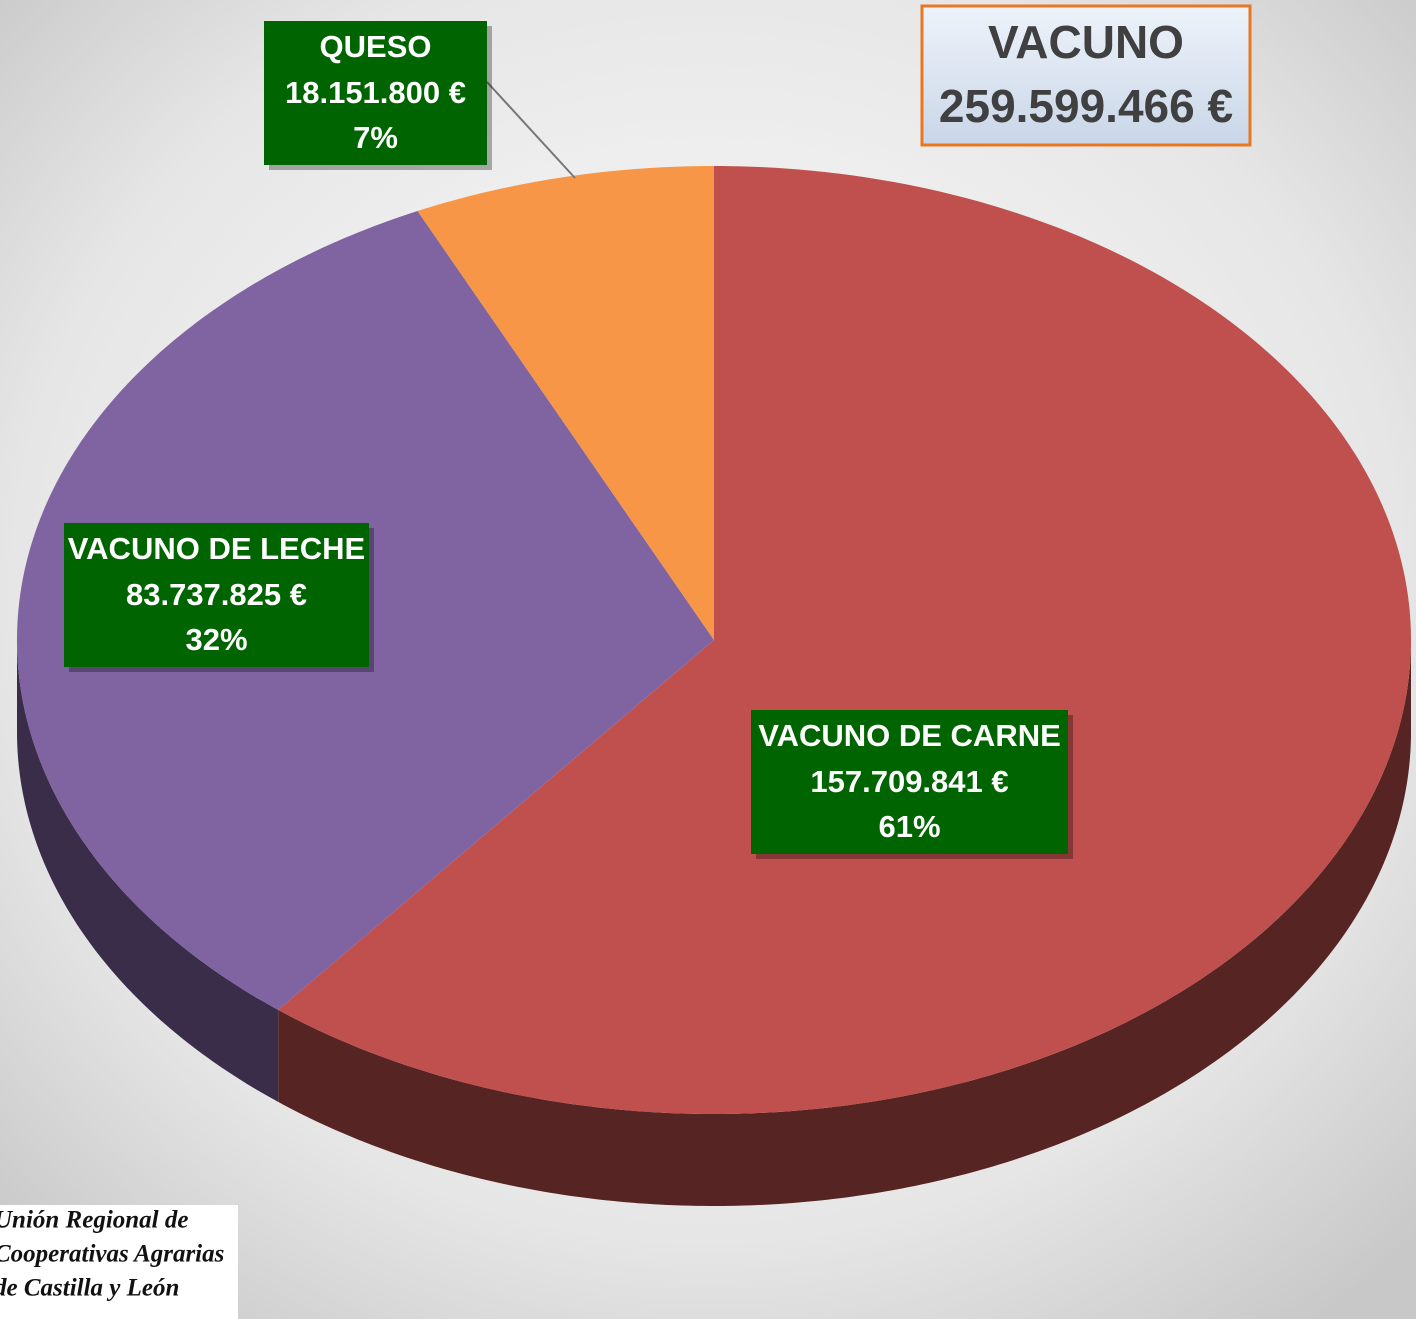 The height and width of the screenshot is (1319, 1416). What do you see at coordinates (909, 826) in the screenshot?
I see `percent-label: 61%` at bounding box center [909, 826].